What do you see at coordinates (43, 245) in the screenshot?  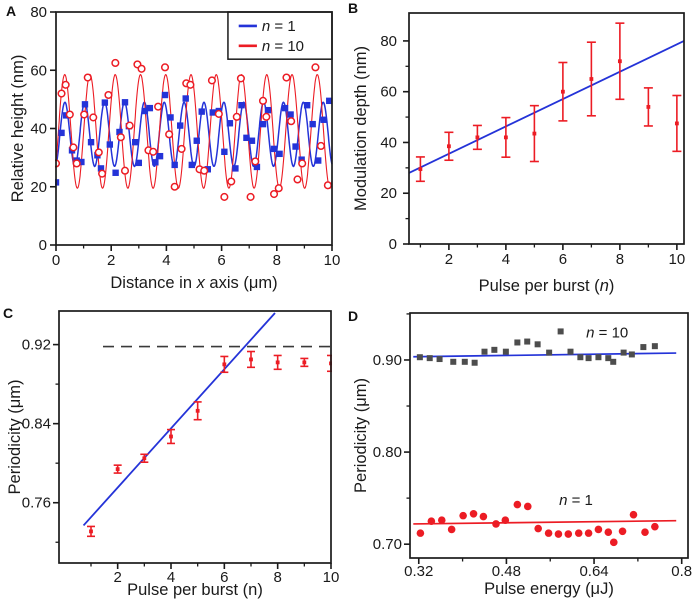 I see `y-tick-label: 0` at bounding box center [43, 245].